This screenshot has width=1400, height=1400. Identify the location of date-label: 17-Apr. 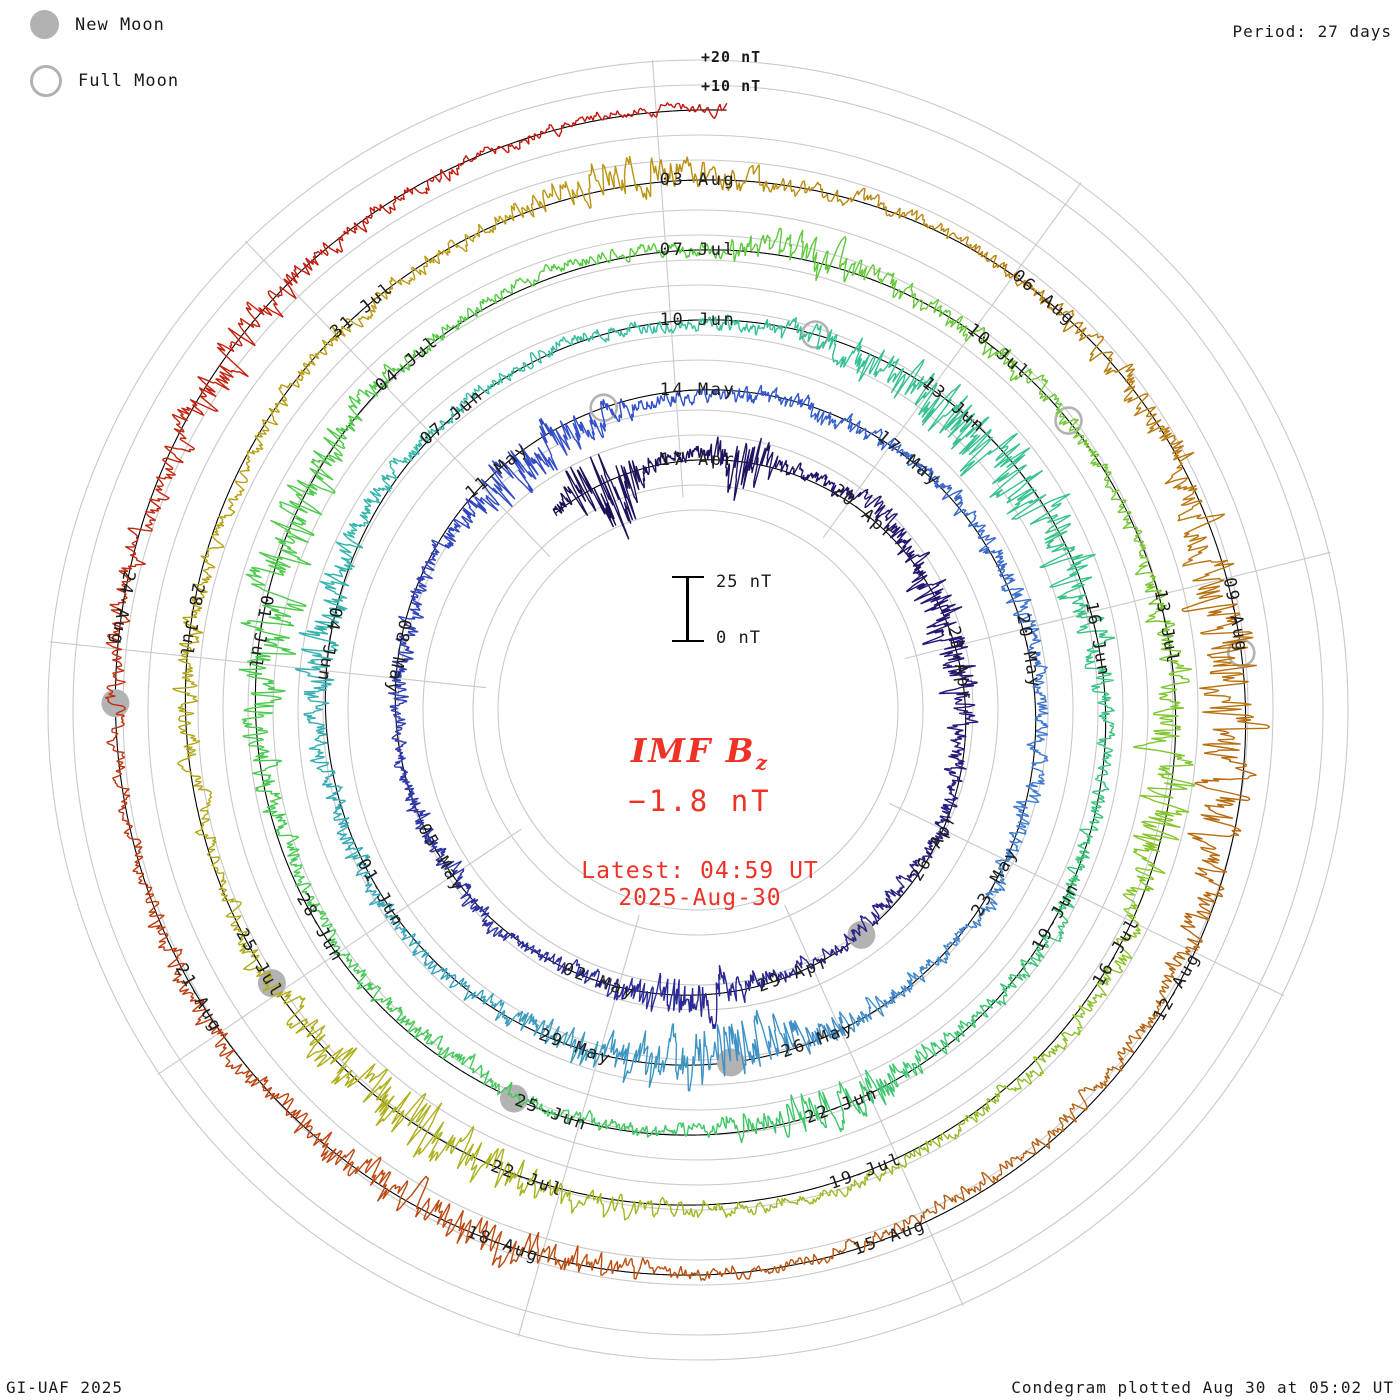
(698, 460).